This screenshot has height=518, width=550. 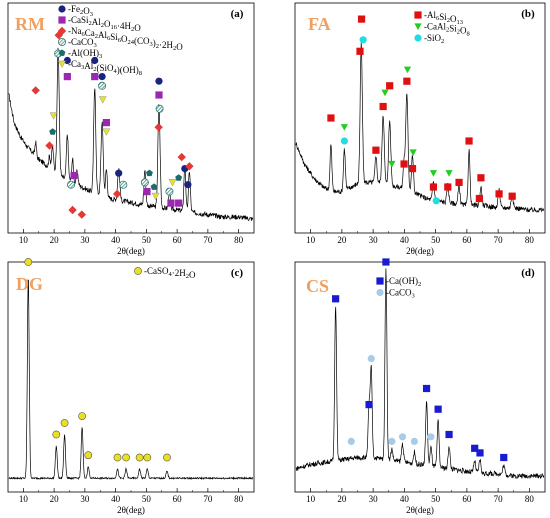 What do you see at coordinates (443, 18) in the screenshot?
I see `legend-label-mullite: -Al6Si2O13` at bounding box center [443, 18].